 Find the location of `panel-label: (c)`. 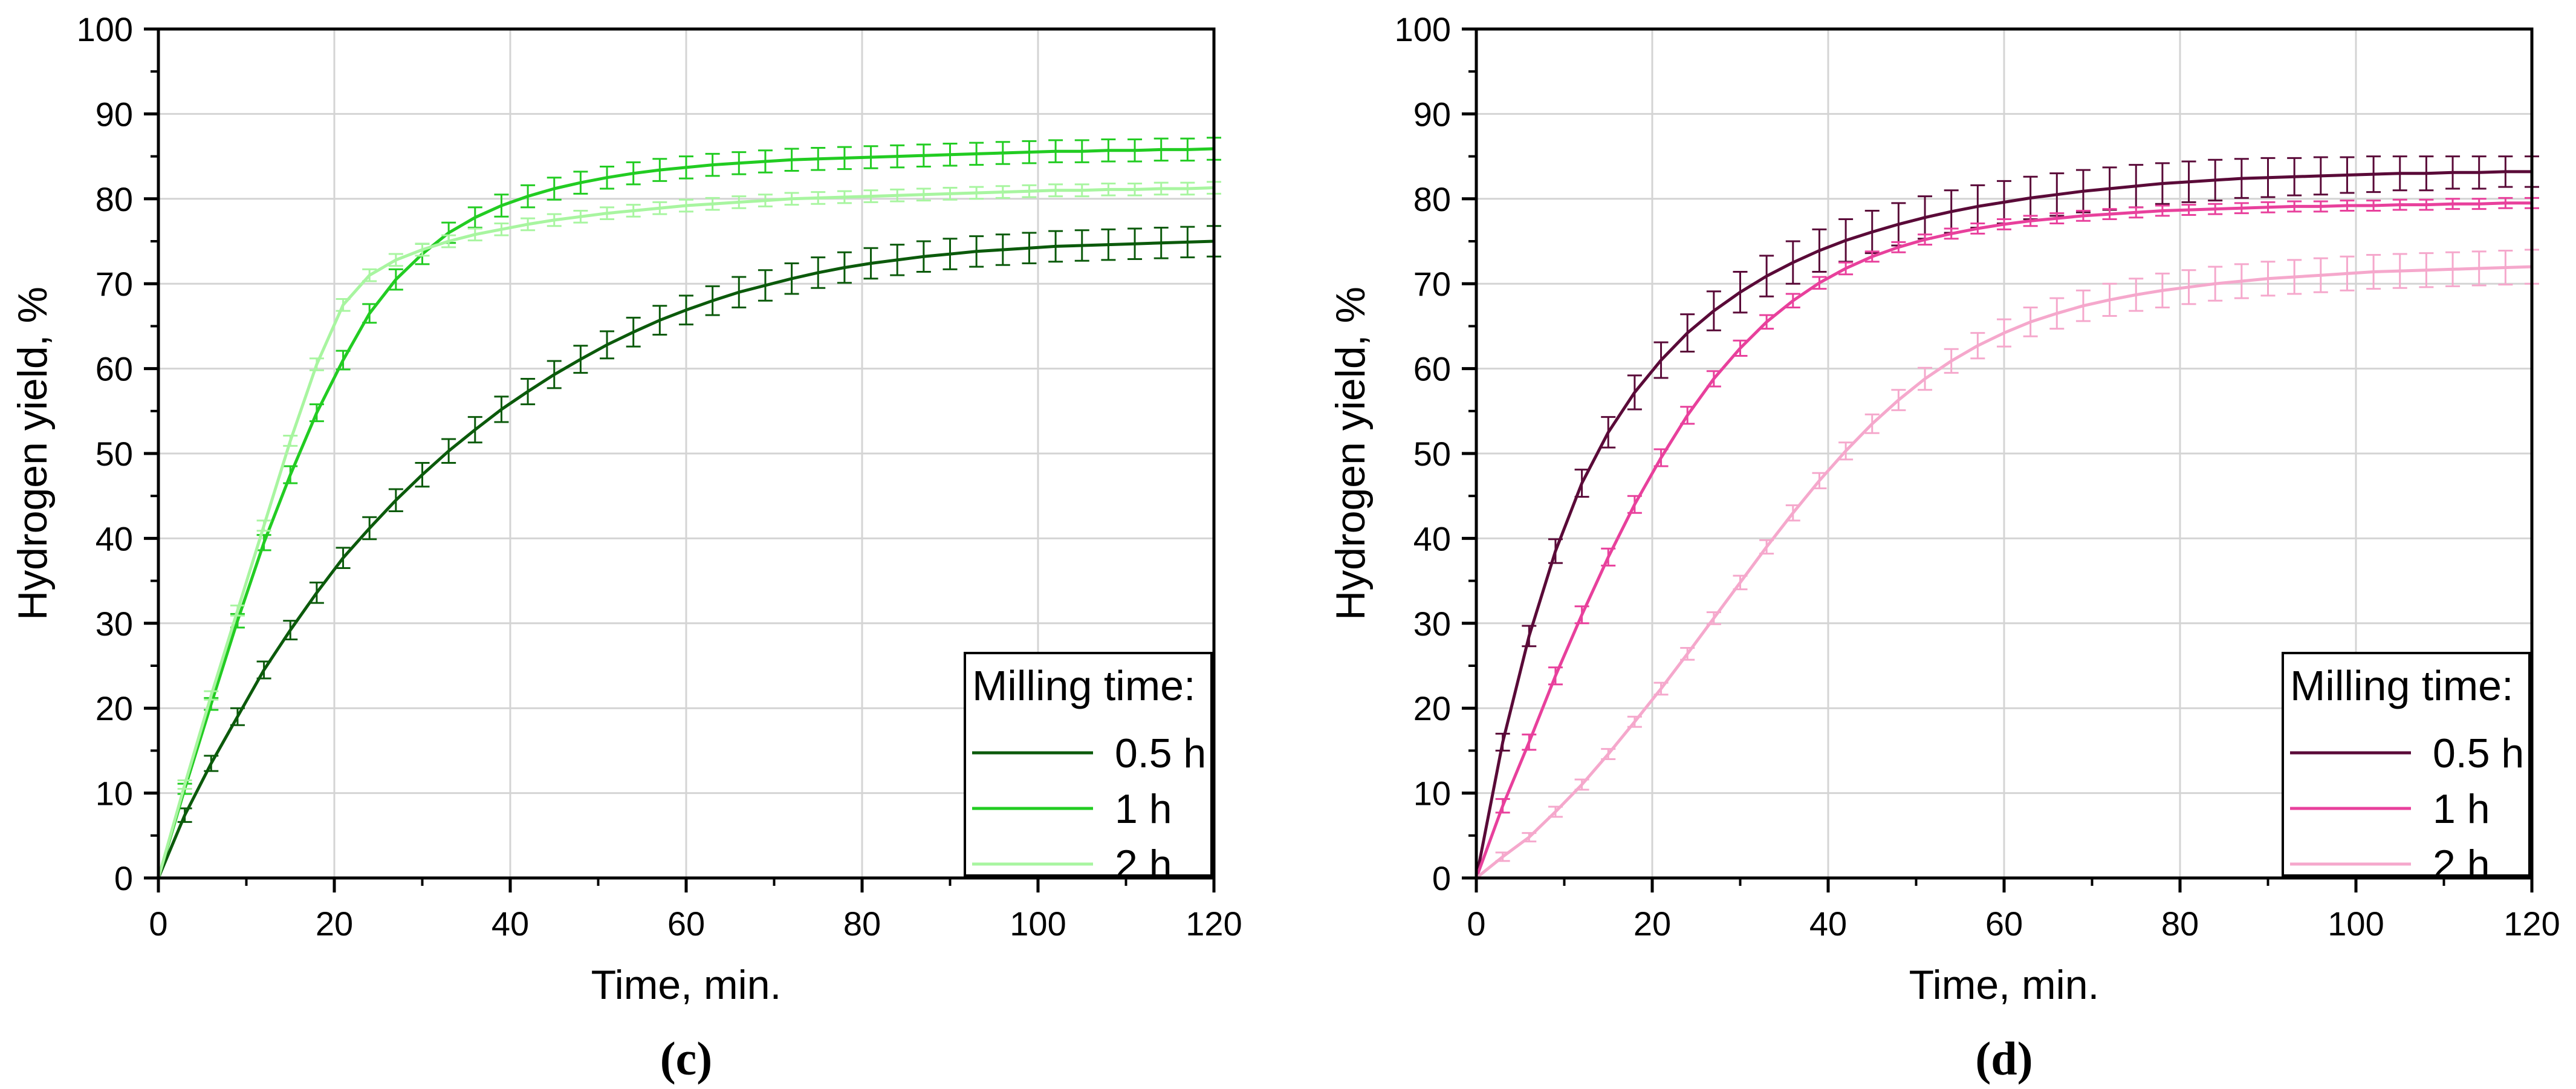

panel-label: (c) is located at coordinates (687, 1059).